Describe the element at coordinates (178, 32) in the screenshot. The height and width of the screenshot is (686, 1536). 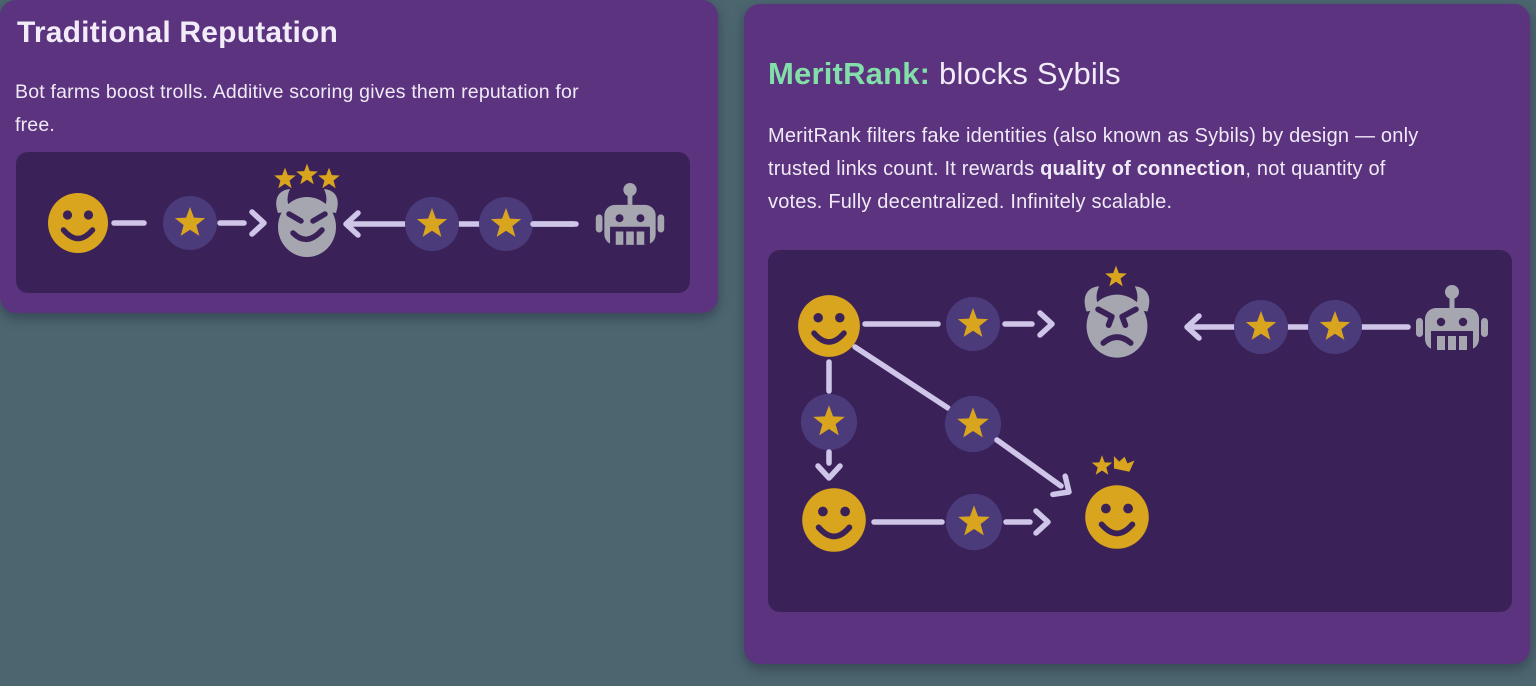
I see `left-card-title: Traditional Reputation` at that location.